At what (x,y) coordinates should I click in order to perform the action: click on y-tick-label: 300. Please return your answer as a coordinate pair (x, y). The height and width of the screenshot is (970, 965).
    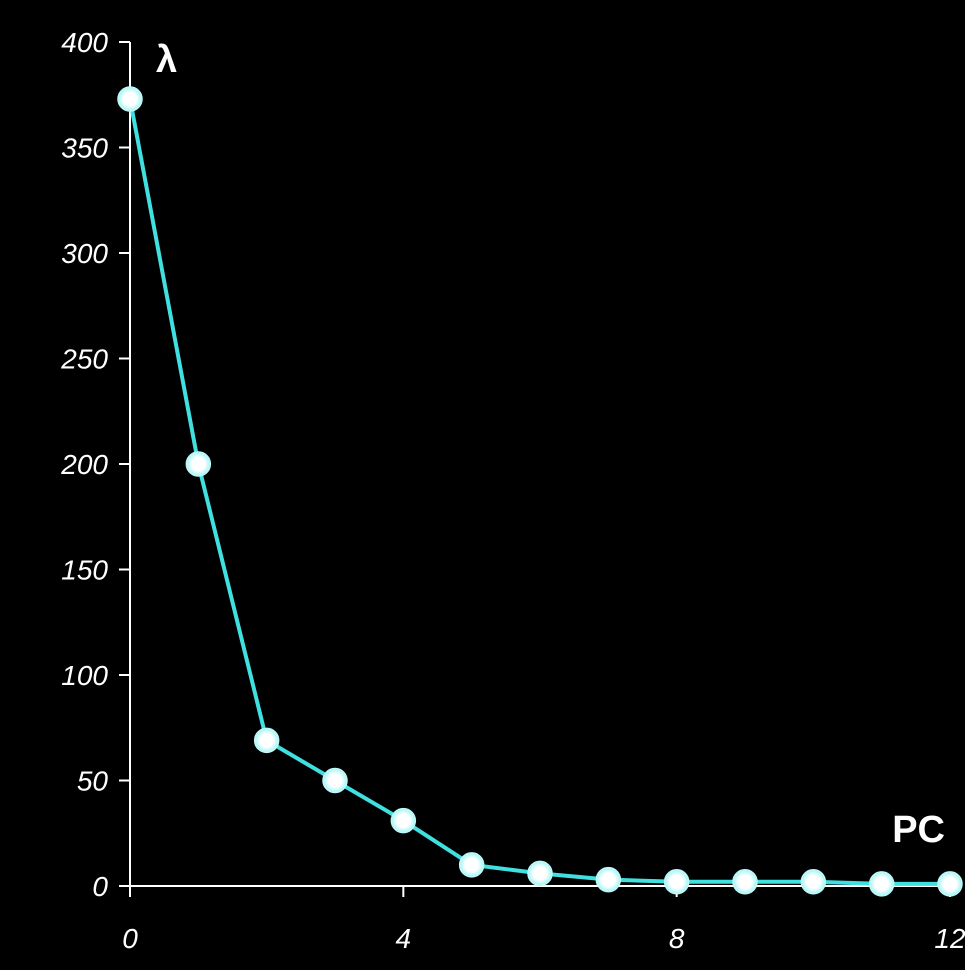
    Looking at the image, I should click on (84, 253).